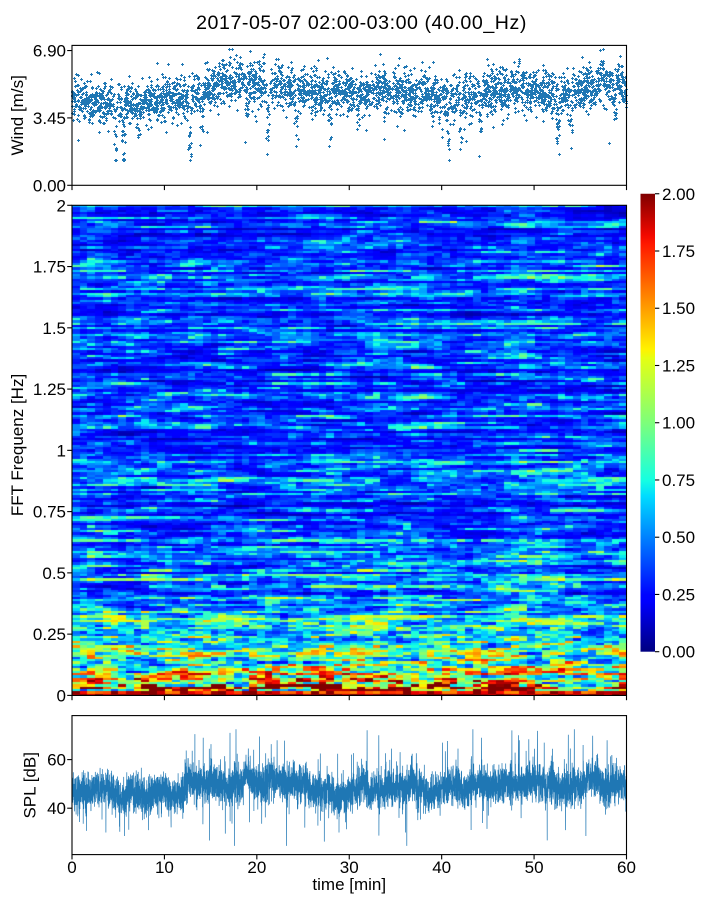  Describe the element at coordinates (678, 423) in the screenshot. I see `svg-text: 1.00` at that location.